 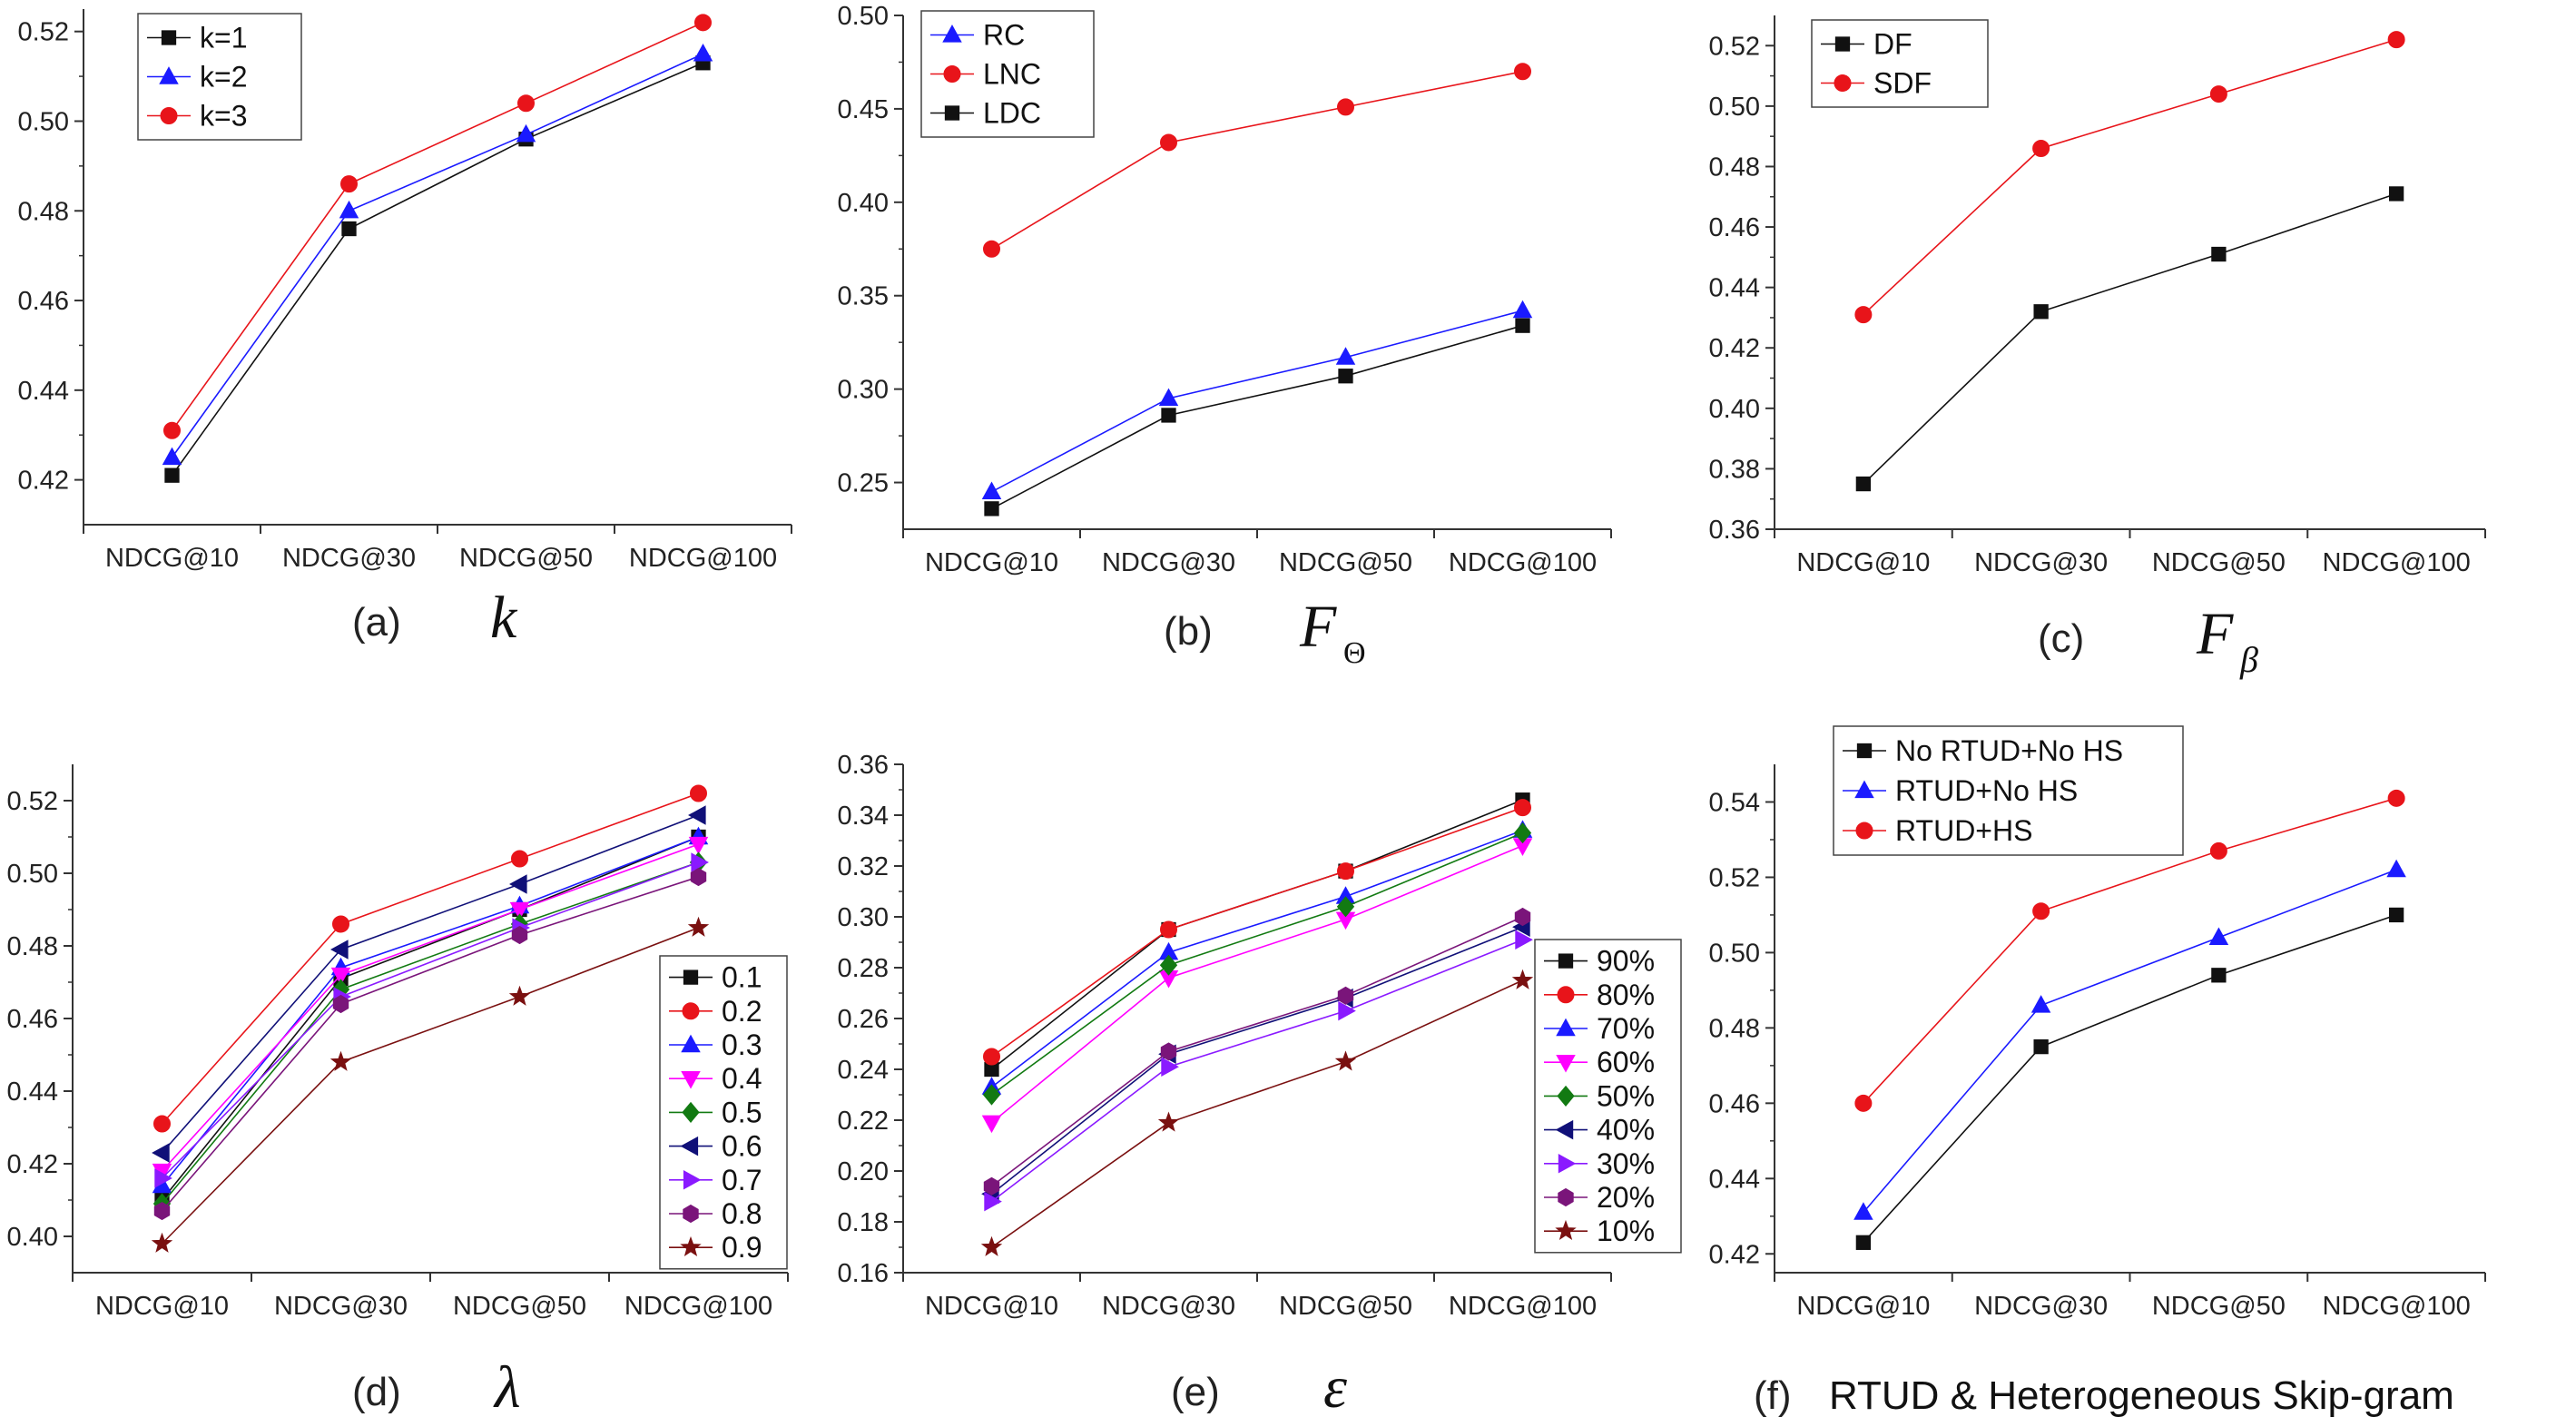 I want to click on series-line-df, so click(x=2129, y=339).